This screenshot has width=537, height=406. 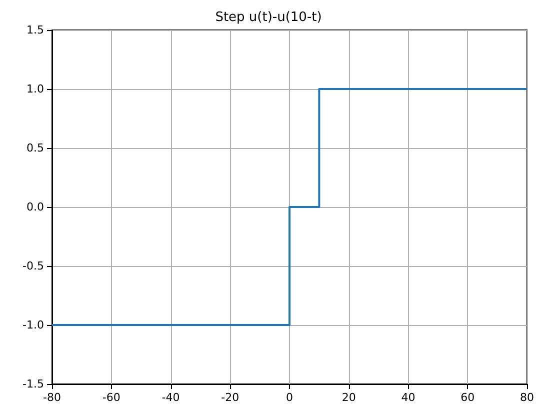 What do you see at coordinates (230, 397) in the screenshot?
I see `x-tick-label: -20` at bounding box center [230, 397].